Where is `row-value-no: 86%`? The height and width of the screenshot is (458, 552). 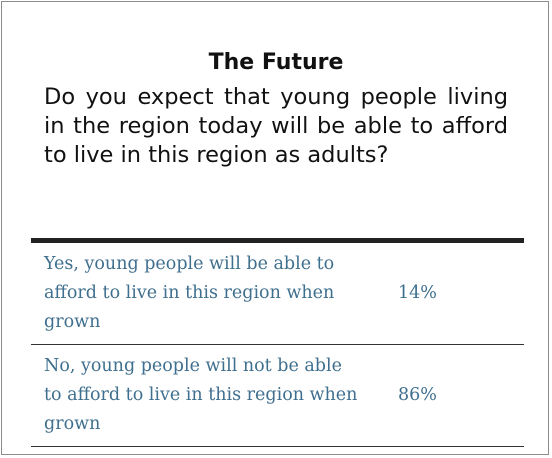
row-value-no: 86% is located at coordinates (417, 395).